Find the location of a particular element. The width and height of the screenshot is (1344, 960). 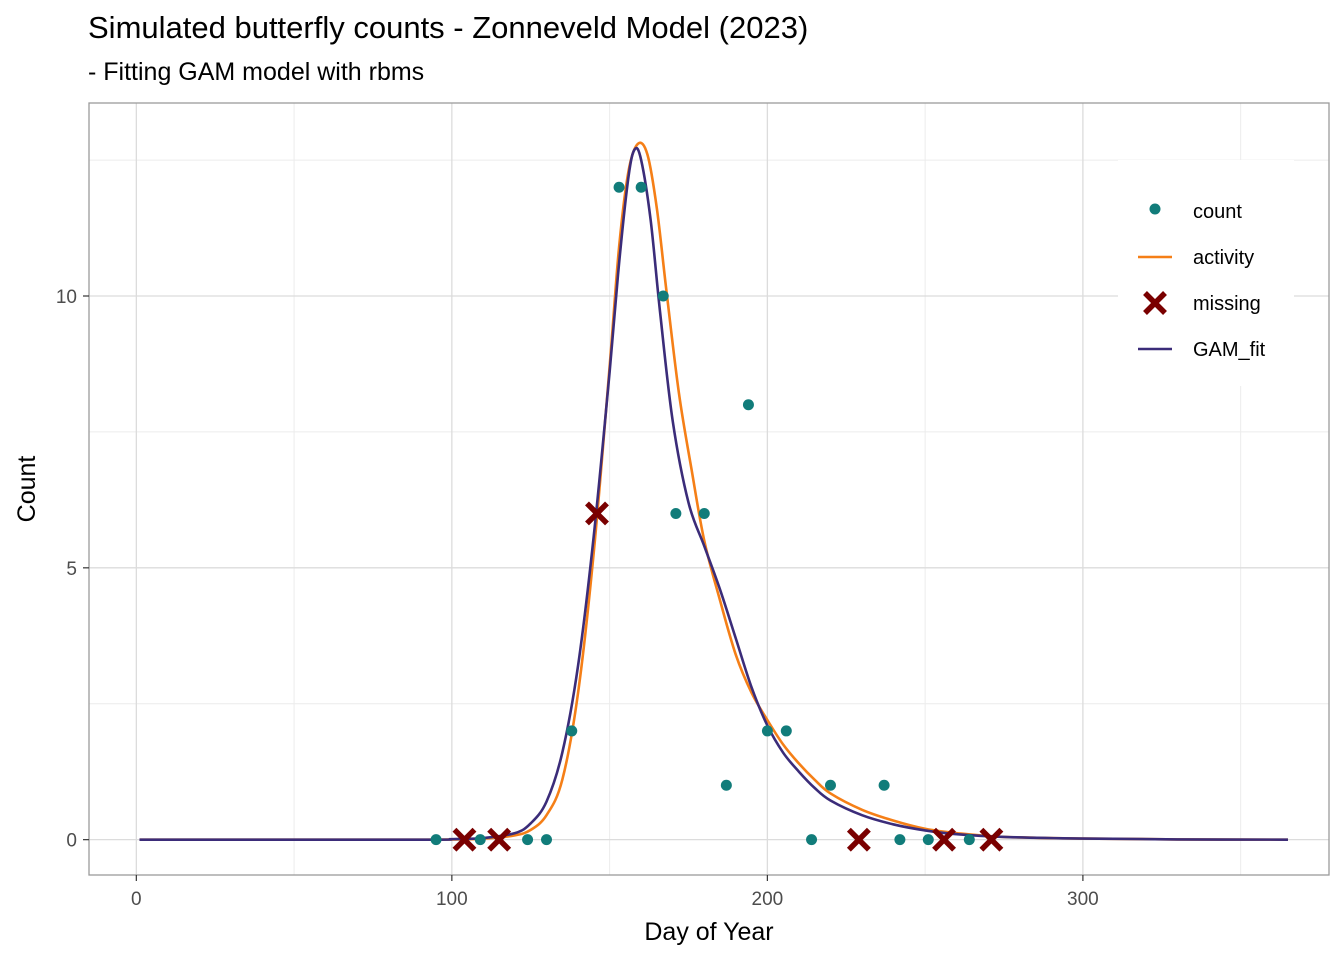

x-tick-label: 200 is located at coordinates (768, 899).